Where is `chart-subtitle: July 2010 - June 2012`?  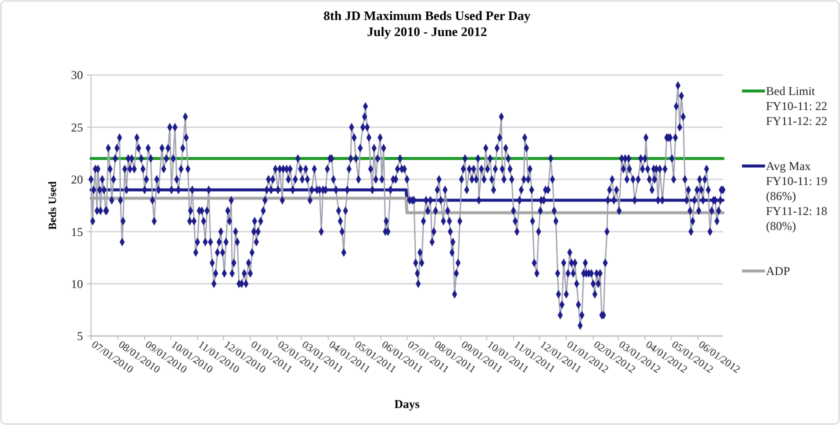
chart-subtitle: July 2010 - June 2012 is located at coordinates (427, 31).